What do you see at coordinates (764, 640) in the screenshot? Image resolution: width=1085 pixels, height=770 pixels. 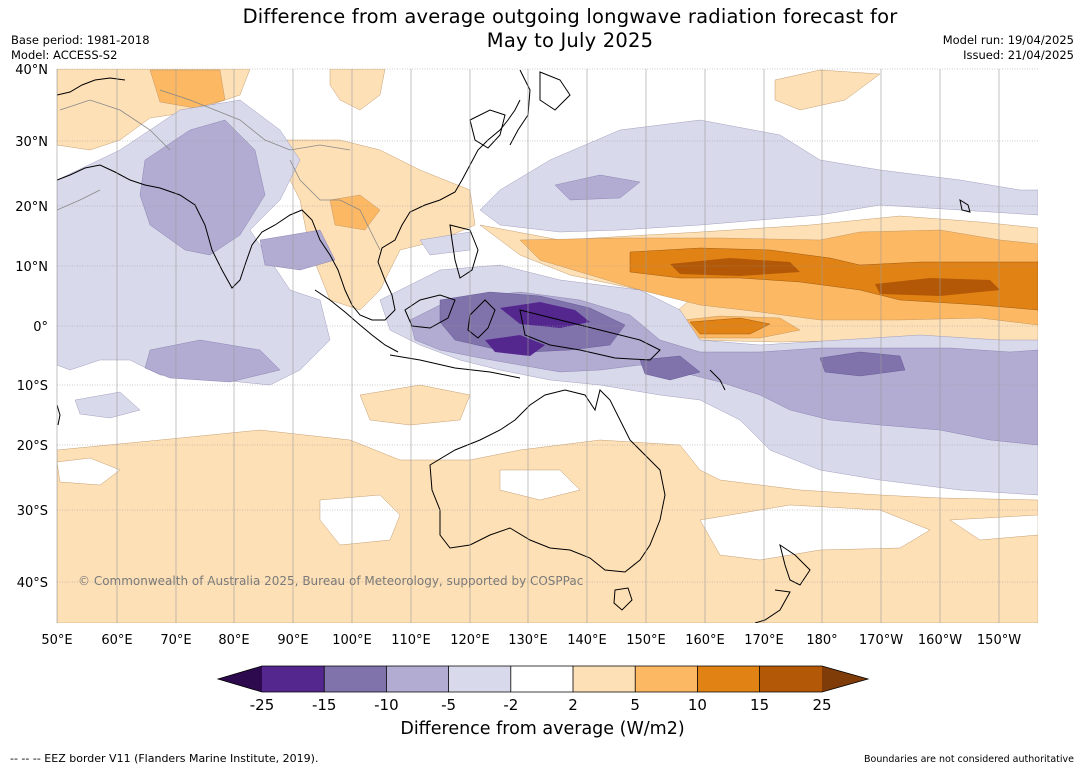 I see `lon-label: 170°E` at bounding box center [764, 640].